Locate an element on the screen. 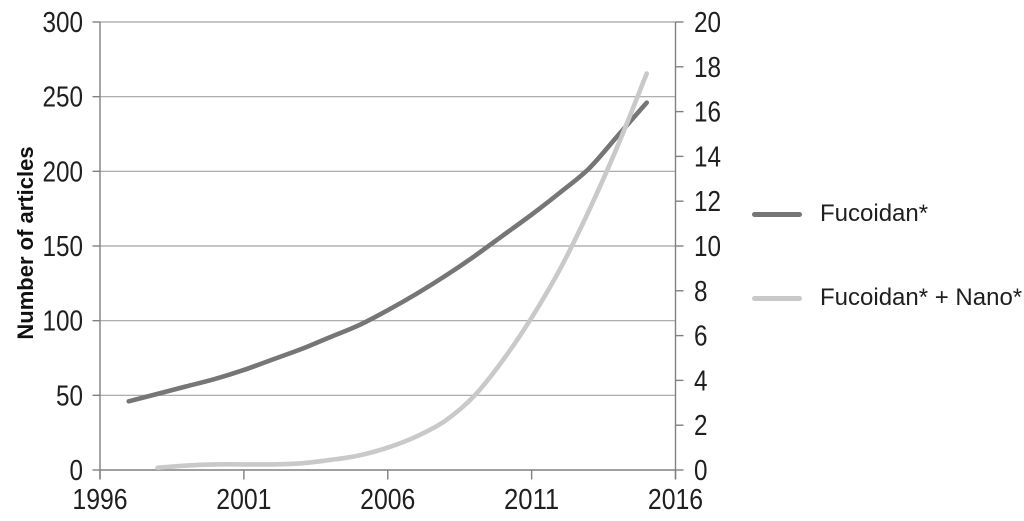 Image resolution: width=1024 pixels, height=521 pixels. y-right-tick-label: 4 is located at coordinates (701, 381).